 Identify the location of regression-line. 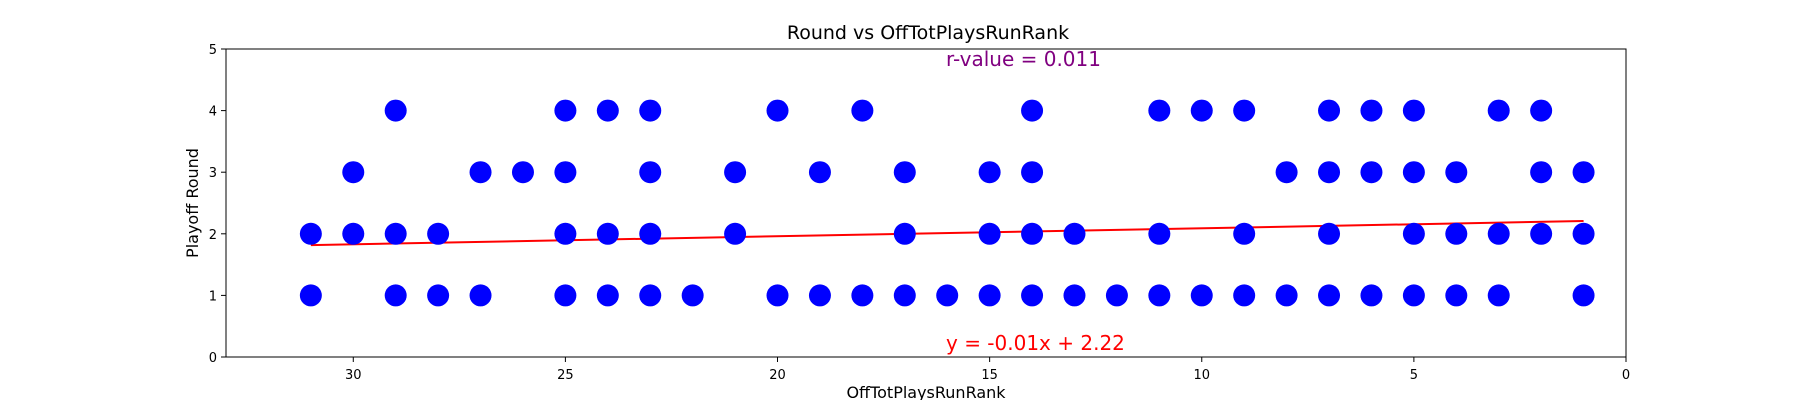
(947, 233).